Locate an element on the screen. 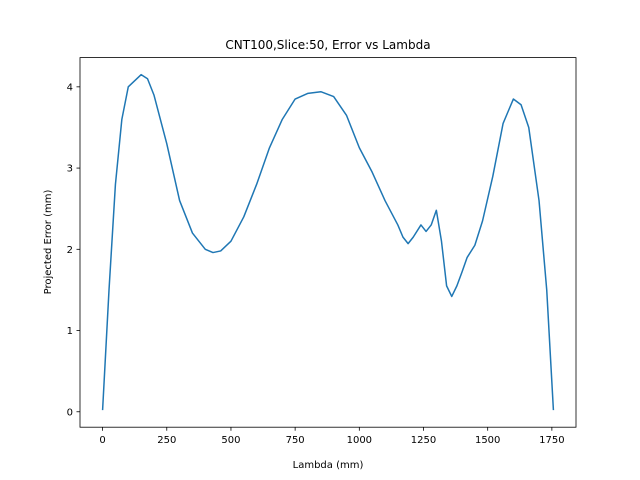 Image resolution: width=640 pixels, height=480 pixels. y-tick-label: 4 is located at coordinates (70, 87).